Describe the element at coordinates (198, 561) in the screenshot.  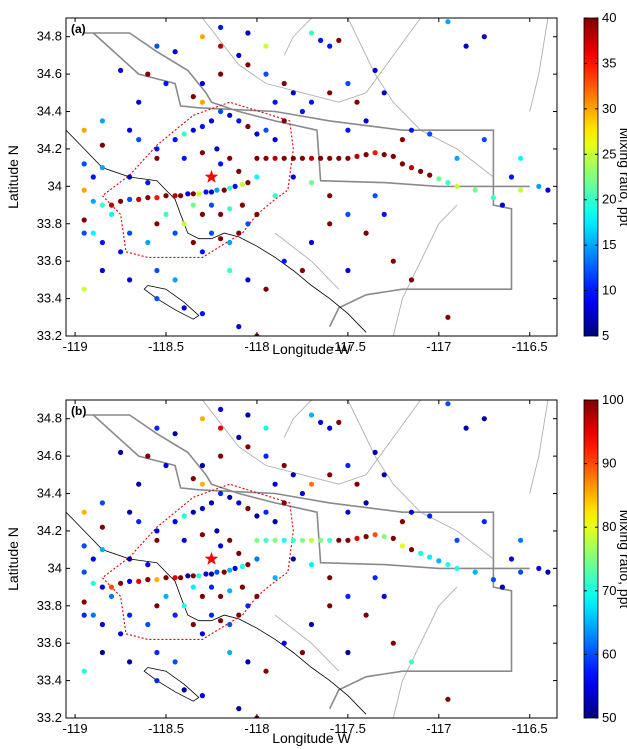
I see `study-area-outline` at that location.